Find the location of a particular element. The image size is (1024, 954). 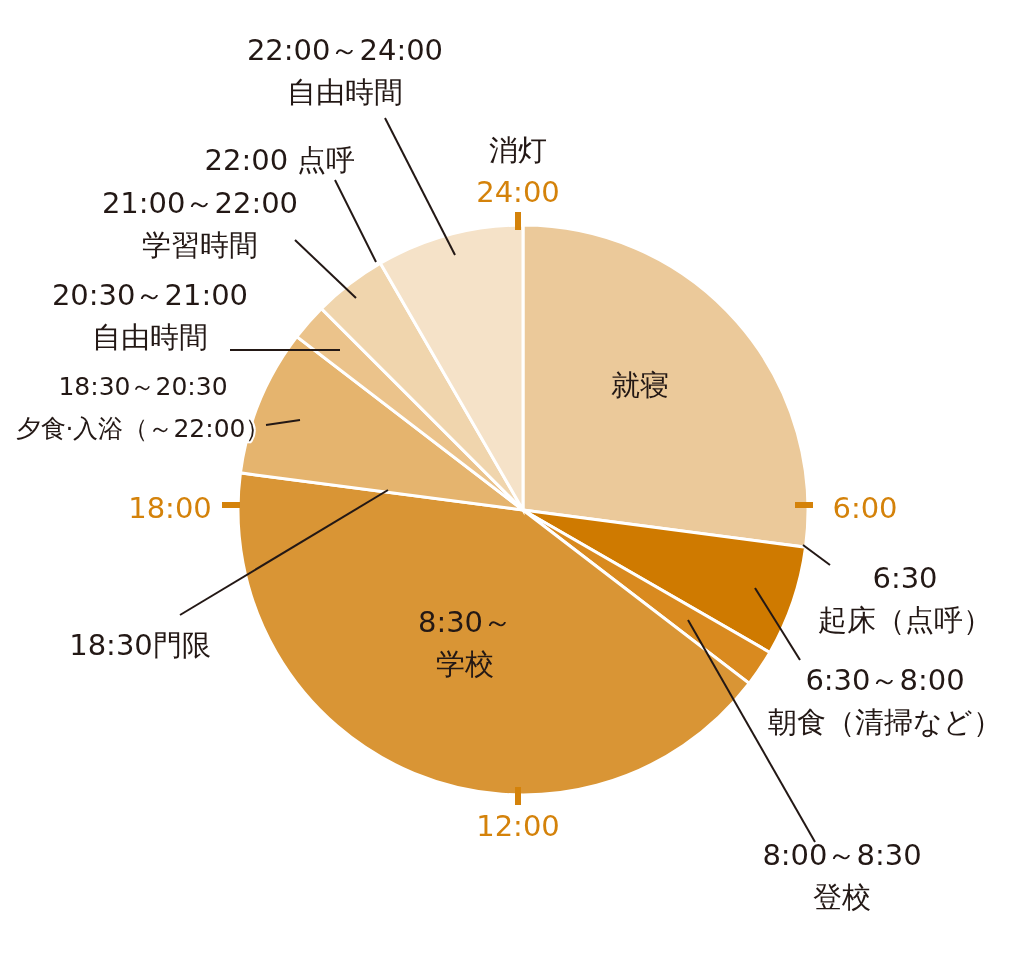

text: 6:30 起床（点呼） is located at coordinates (905, 599).